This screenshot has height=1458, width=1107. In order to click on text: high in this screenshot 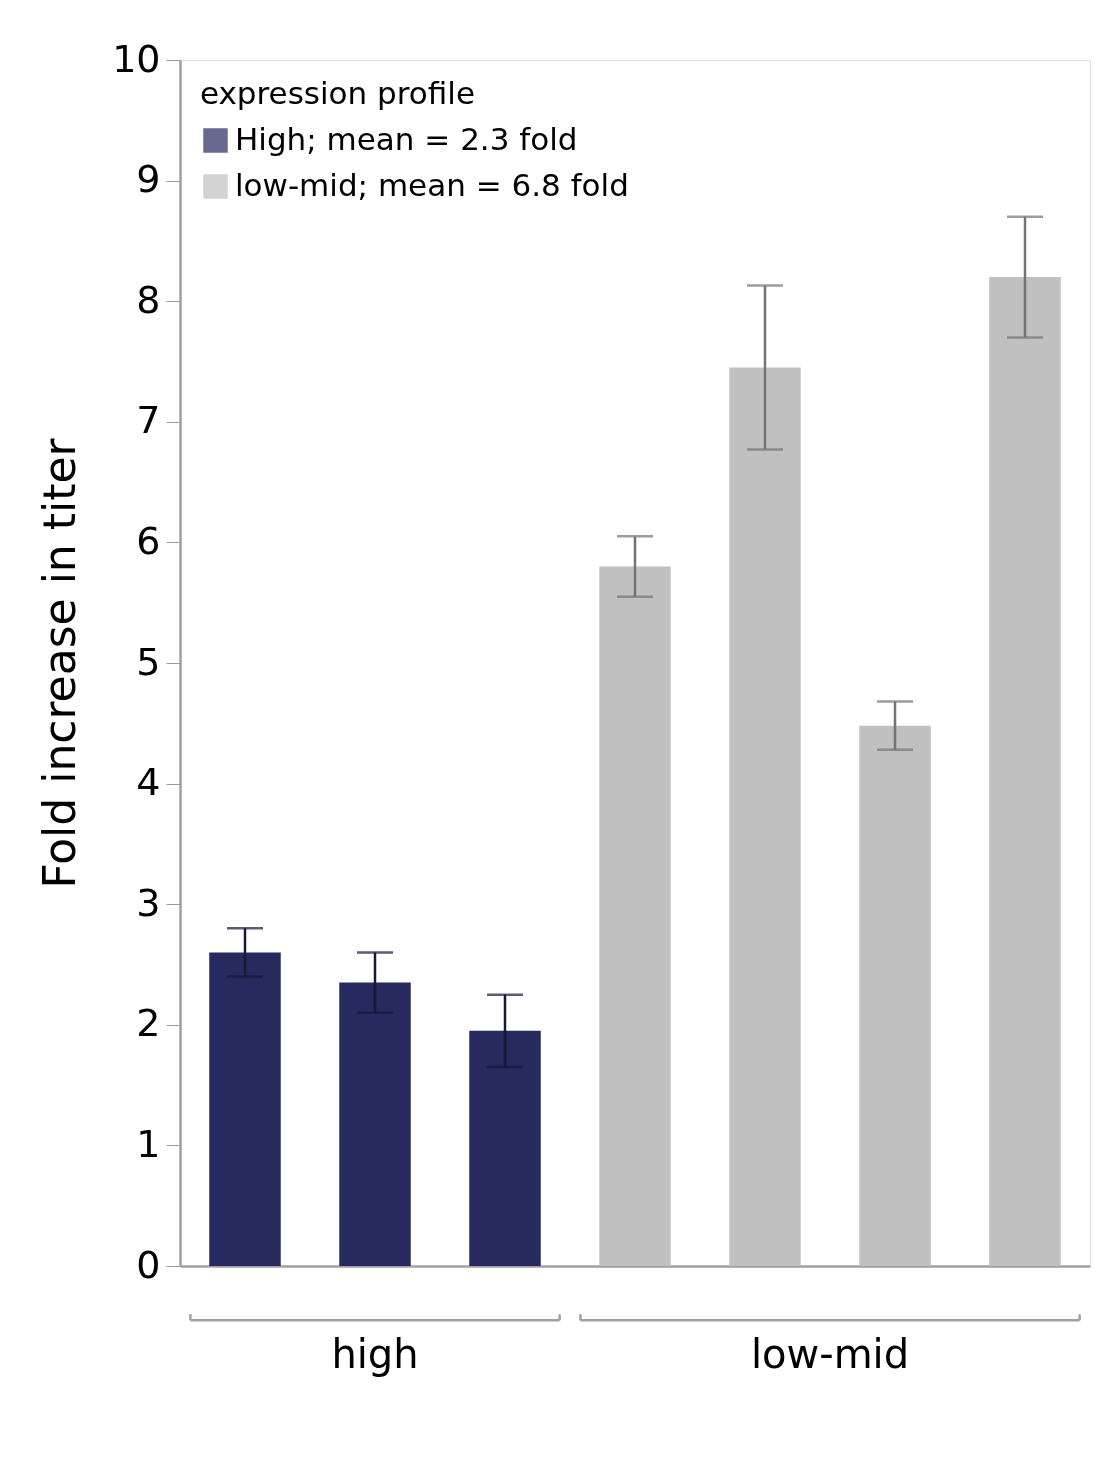, I will do `click(375, 1354)`.